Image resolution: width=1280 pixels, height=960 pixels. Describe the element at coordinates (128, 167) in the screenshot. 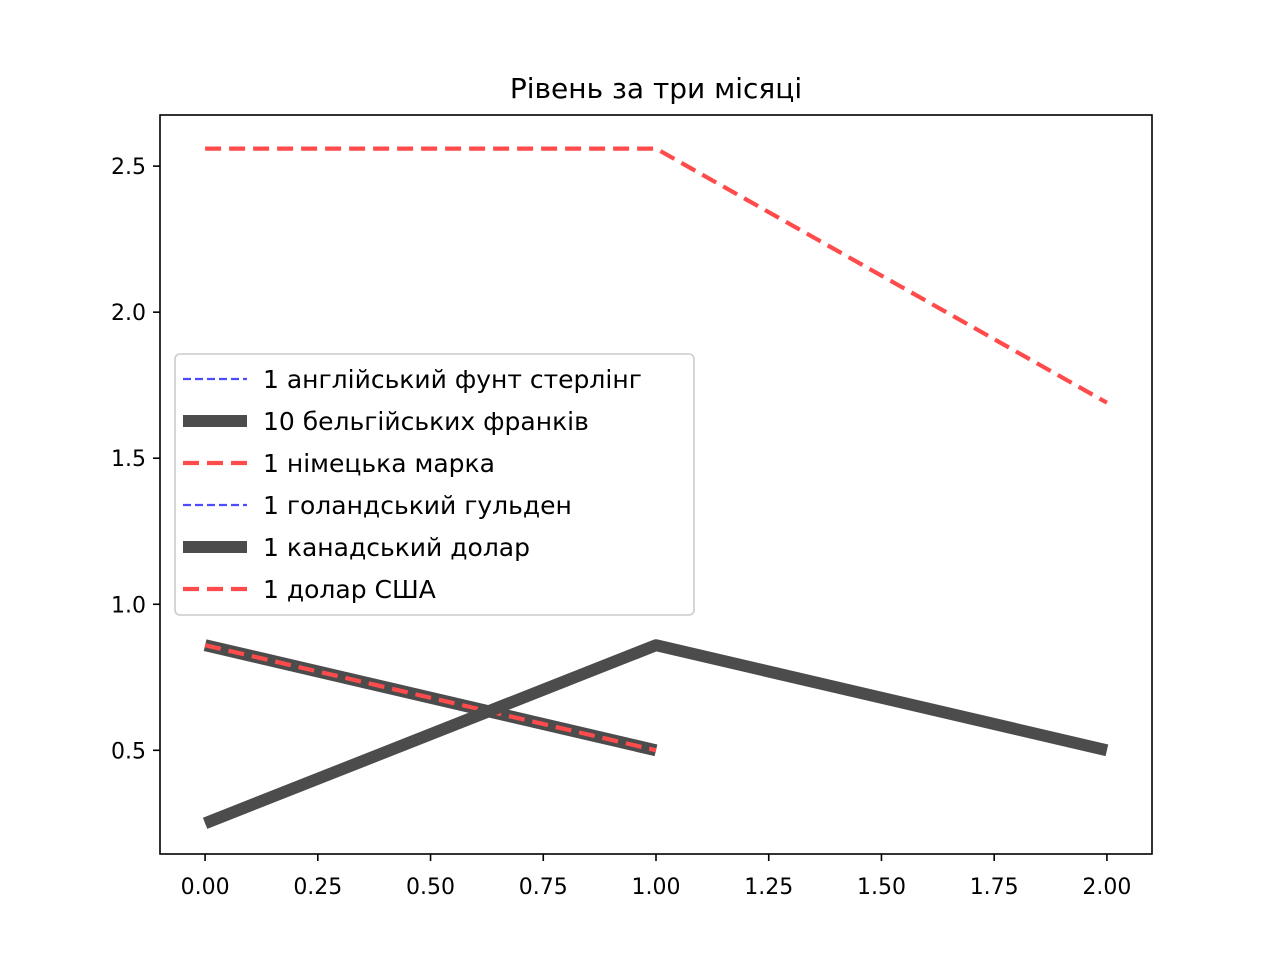

I see `y-tick-label: 2.5` at that location.